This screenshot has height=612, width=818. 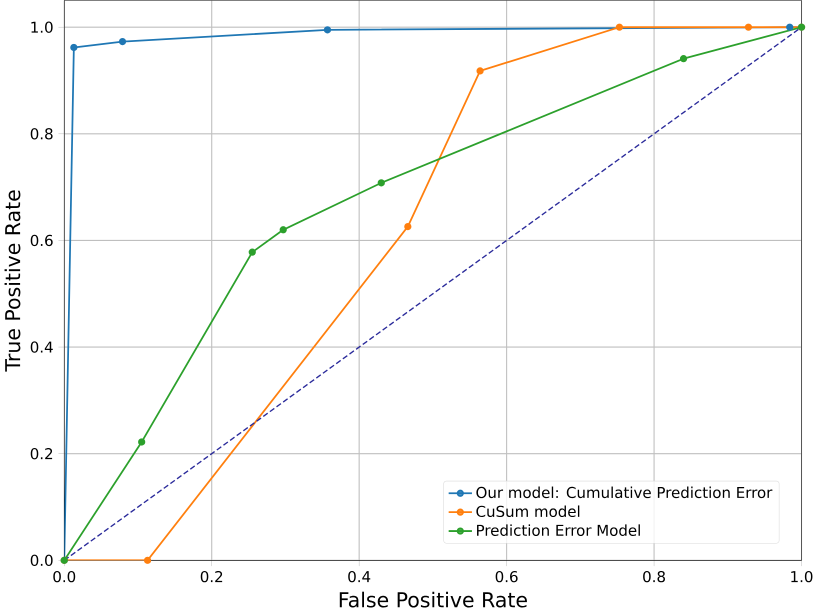 What do you see at coordinates (41, 134) in the screenshot?
I see `y-tick-label: 0.8` at bounding box center [41, 134].